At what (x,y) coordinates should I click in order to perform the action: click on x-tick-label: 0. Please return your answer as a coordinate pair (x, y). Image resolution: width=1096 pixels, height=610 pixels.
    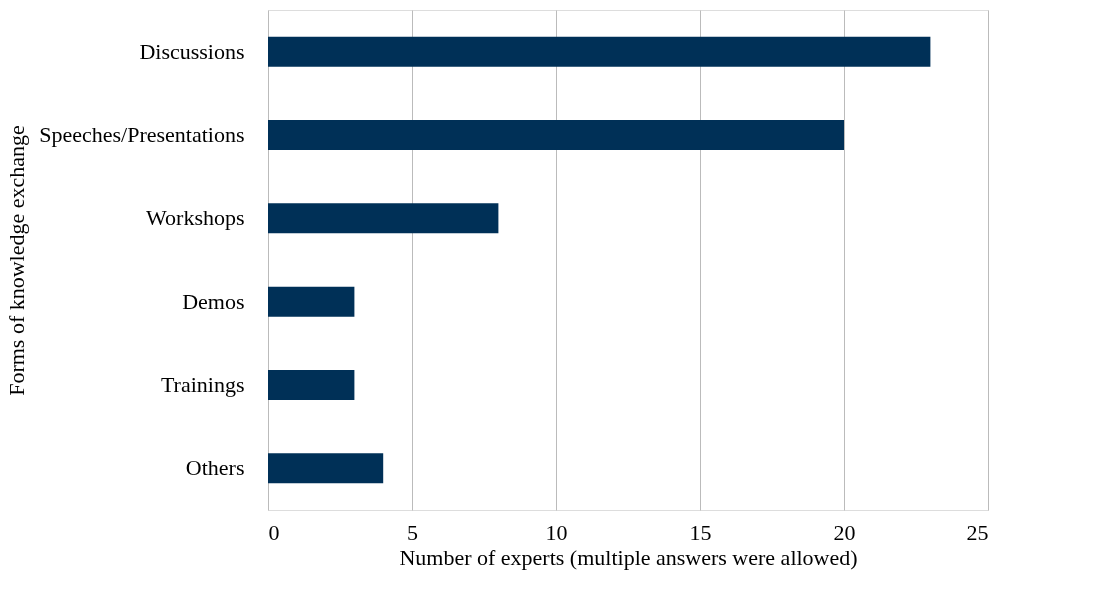
    Looking at the image, I should click on (274, 532).